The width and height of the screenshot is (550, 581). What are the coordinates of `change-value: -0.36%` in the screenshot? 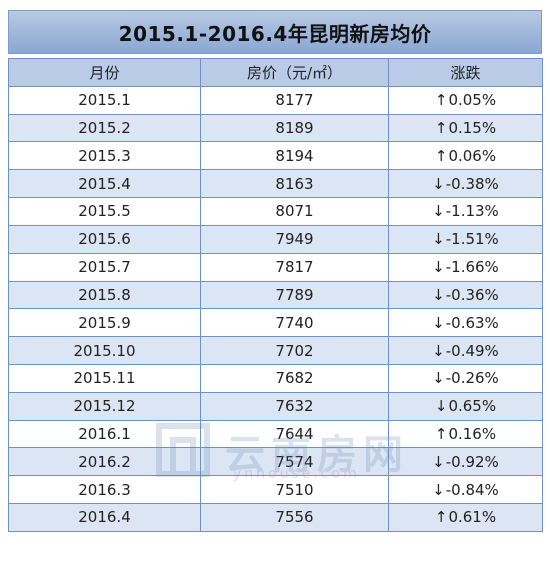 It's located at (472, 294).